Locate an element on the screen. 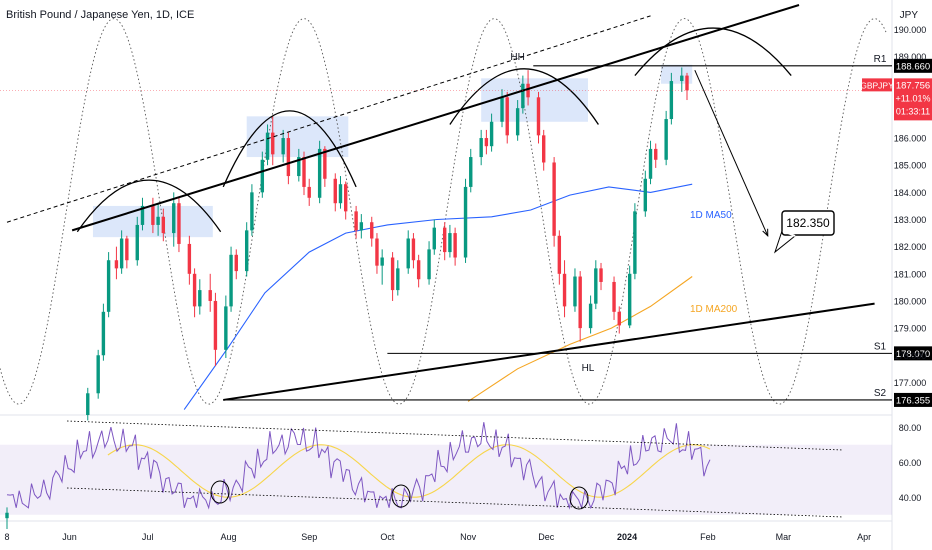 This screenshot has height=550, width=932. highlight-zone is located at coordinates (676, 74).